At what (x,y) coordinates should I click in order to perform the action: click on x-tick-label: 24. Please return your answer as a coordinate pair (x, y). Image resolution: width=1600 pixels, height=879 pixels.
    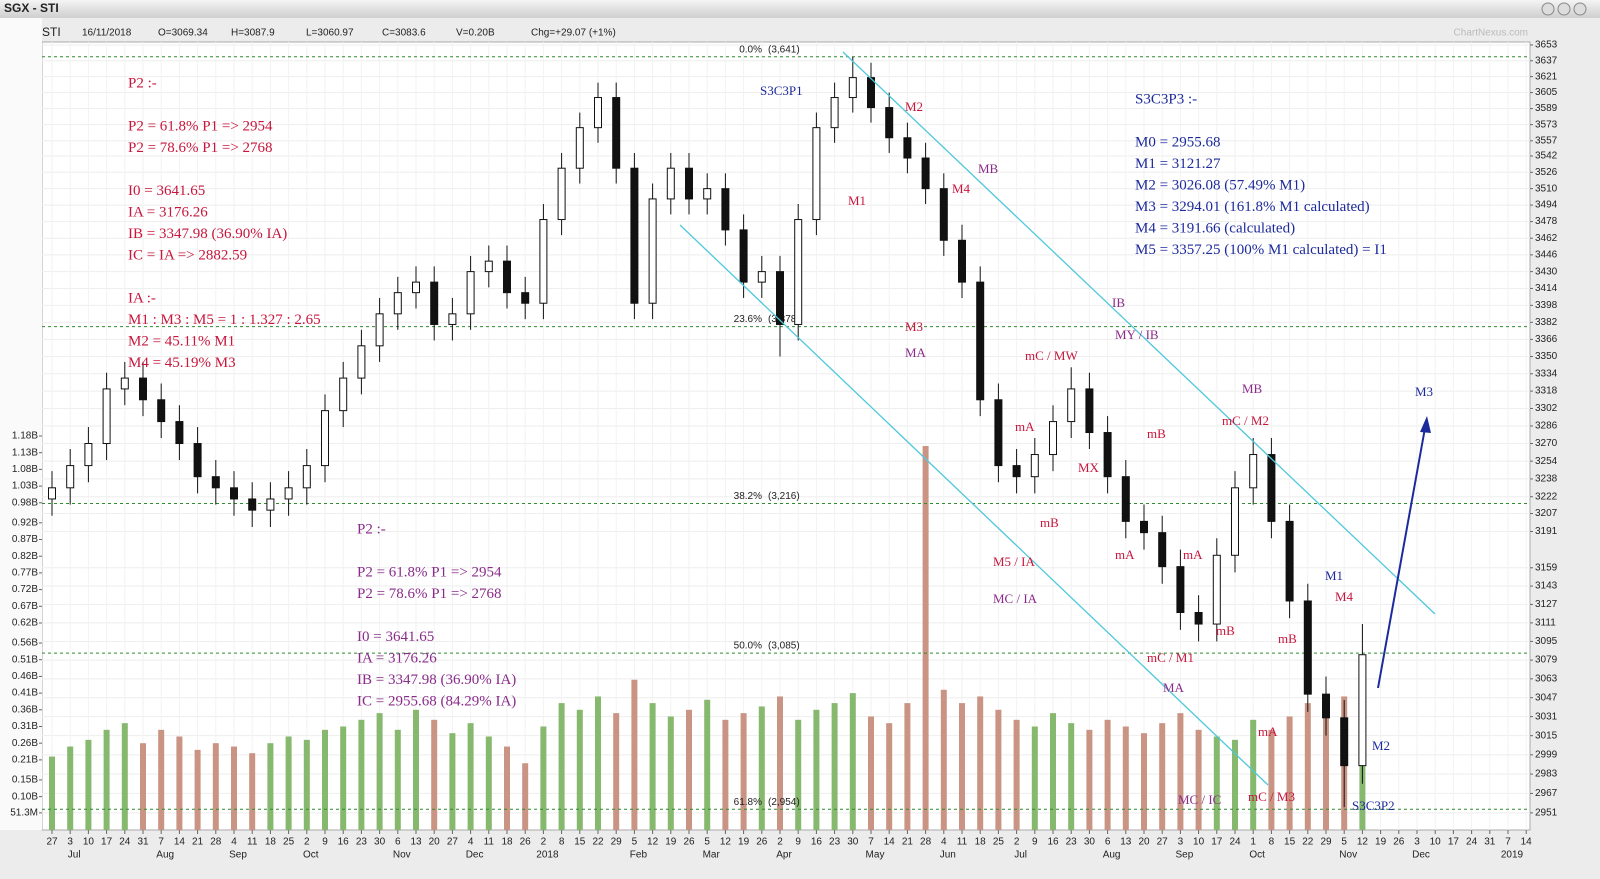
    Looking at the image, I should click on (125, 842).